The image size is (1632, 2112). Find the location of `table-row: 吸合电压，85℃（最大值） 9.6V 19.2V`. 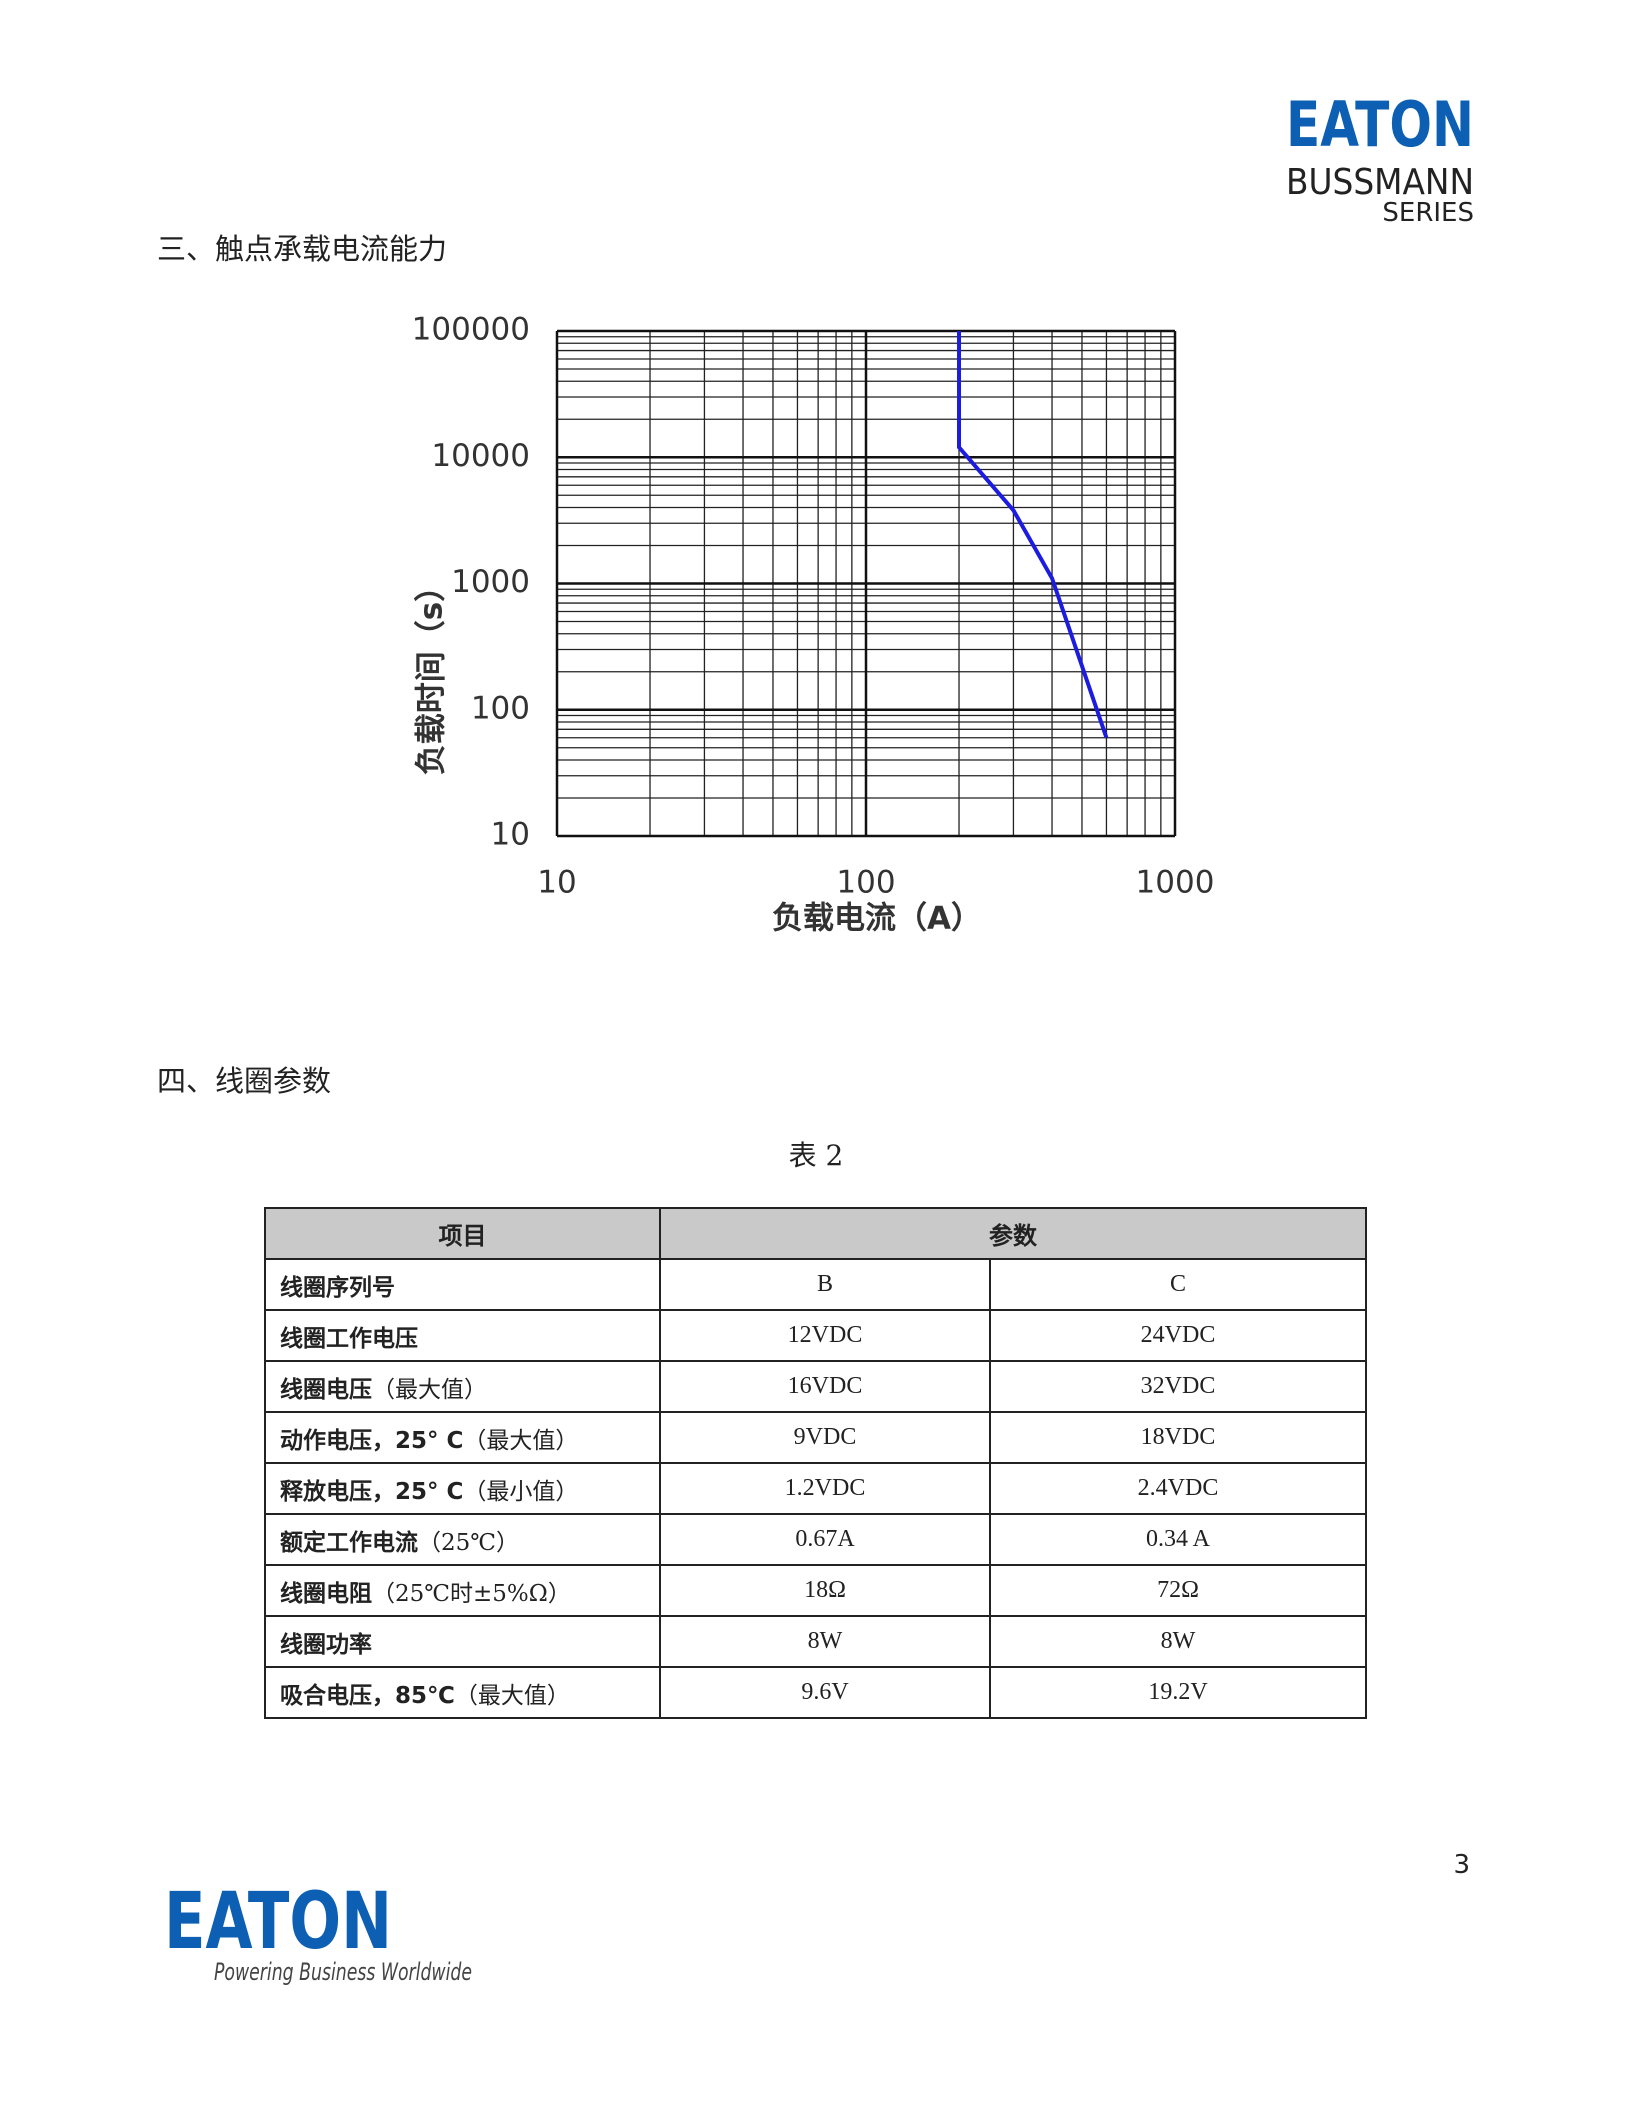

table-row: 吸合电压，85℃（最大值） 9.6V 19.2V is located at coordinates (815, 1692).